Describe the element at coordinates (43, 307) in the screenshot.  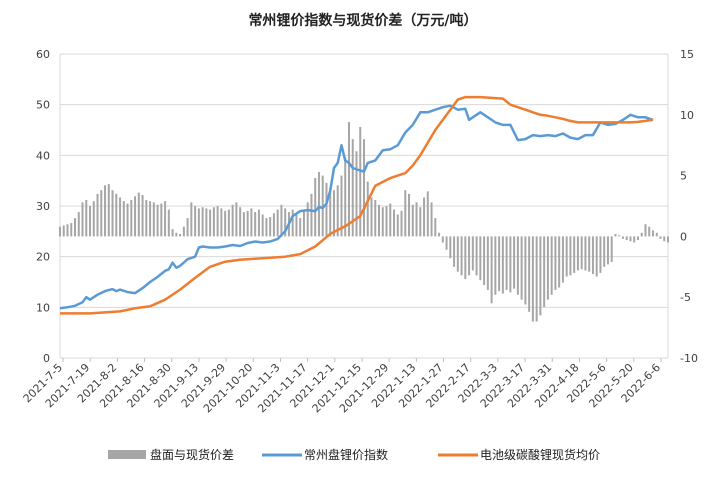
I see `y-left-tick-label: 10` at that location.